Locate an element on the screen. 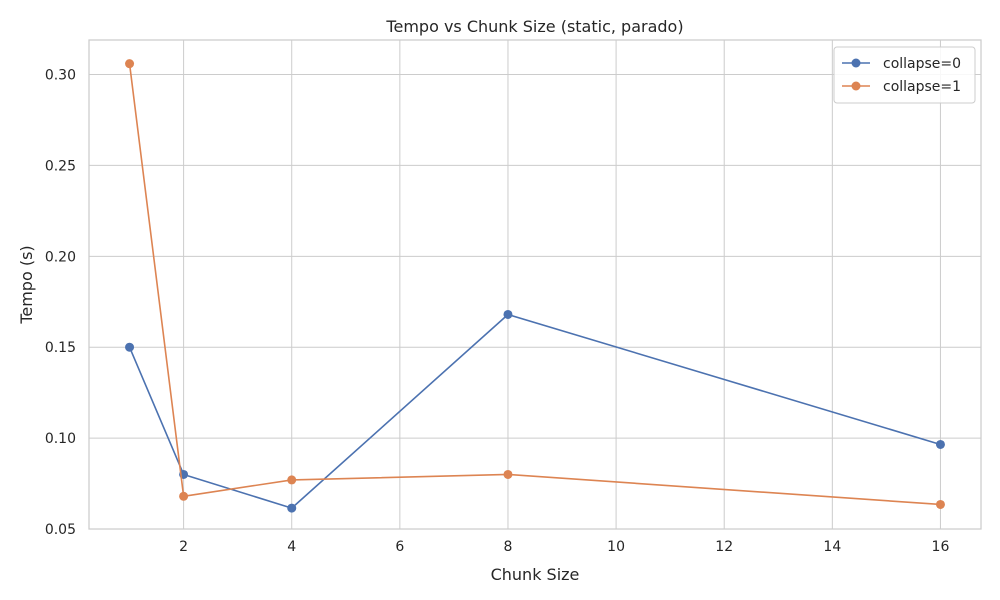 Image resolution: width=1000 pixels, height=600 pixels. x-axis-label: Chunk Size is located at coordinates (535, 574).